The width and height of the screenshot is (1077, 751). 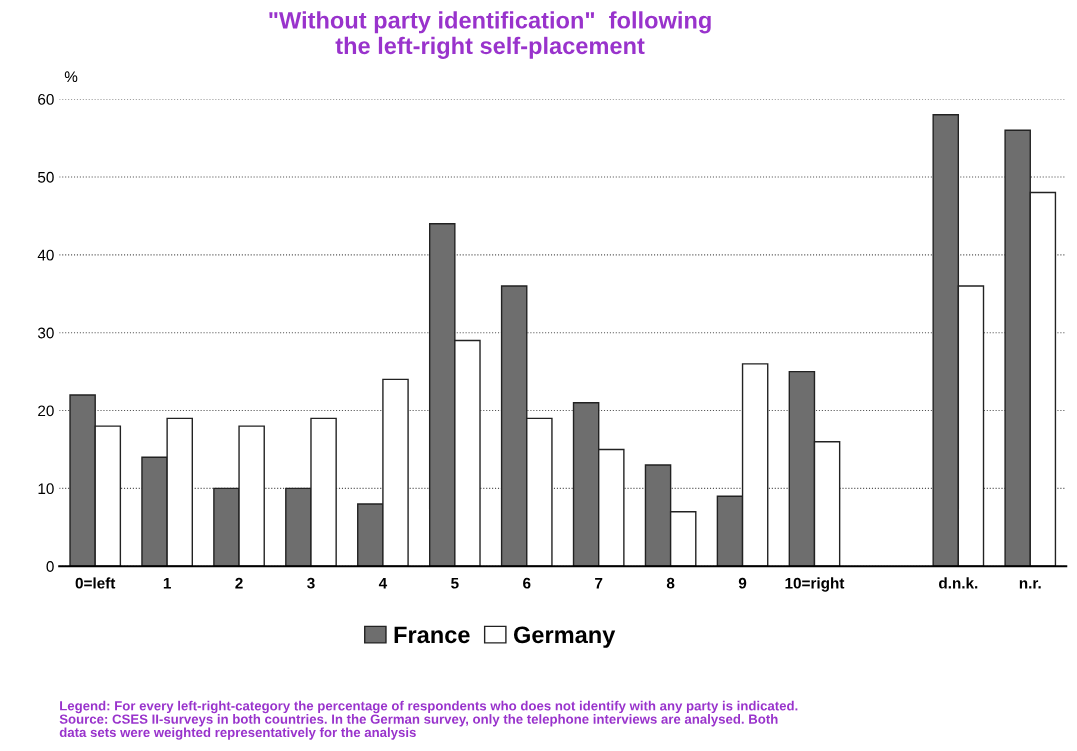 What do you see at coordinates (490, 35) in the screenshot?
I see `chart-title: "Without party identification" following the left-right self-placement` at bounding box center [490, 35].